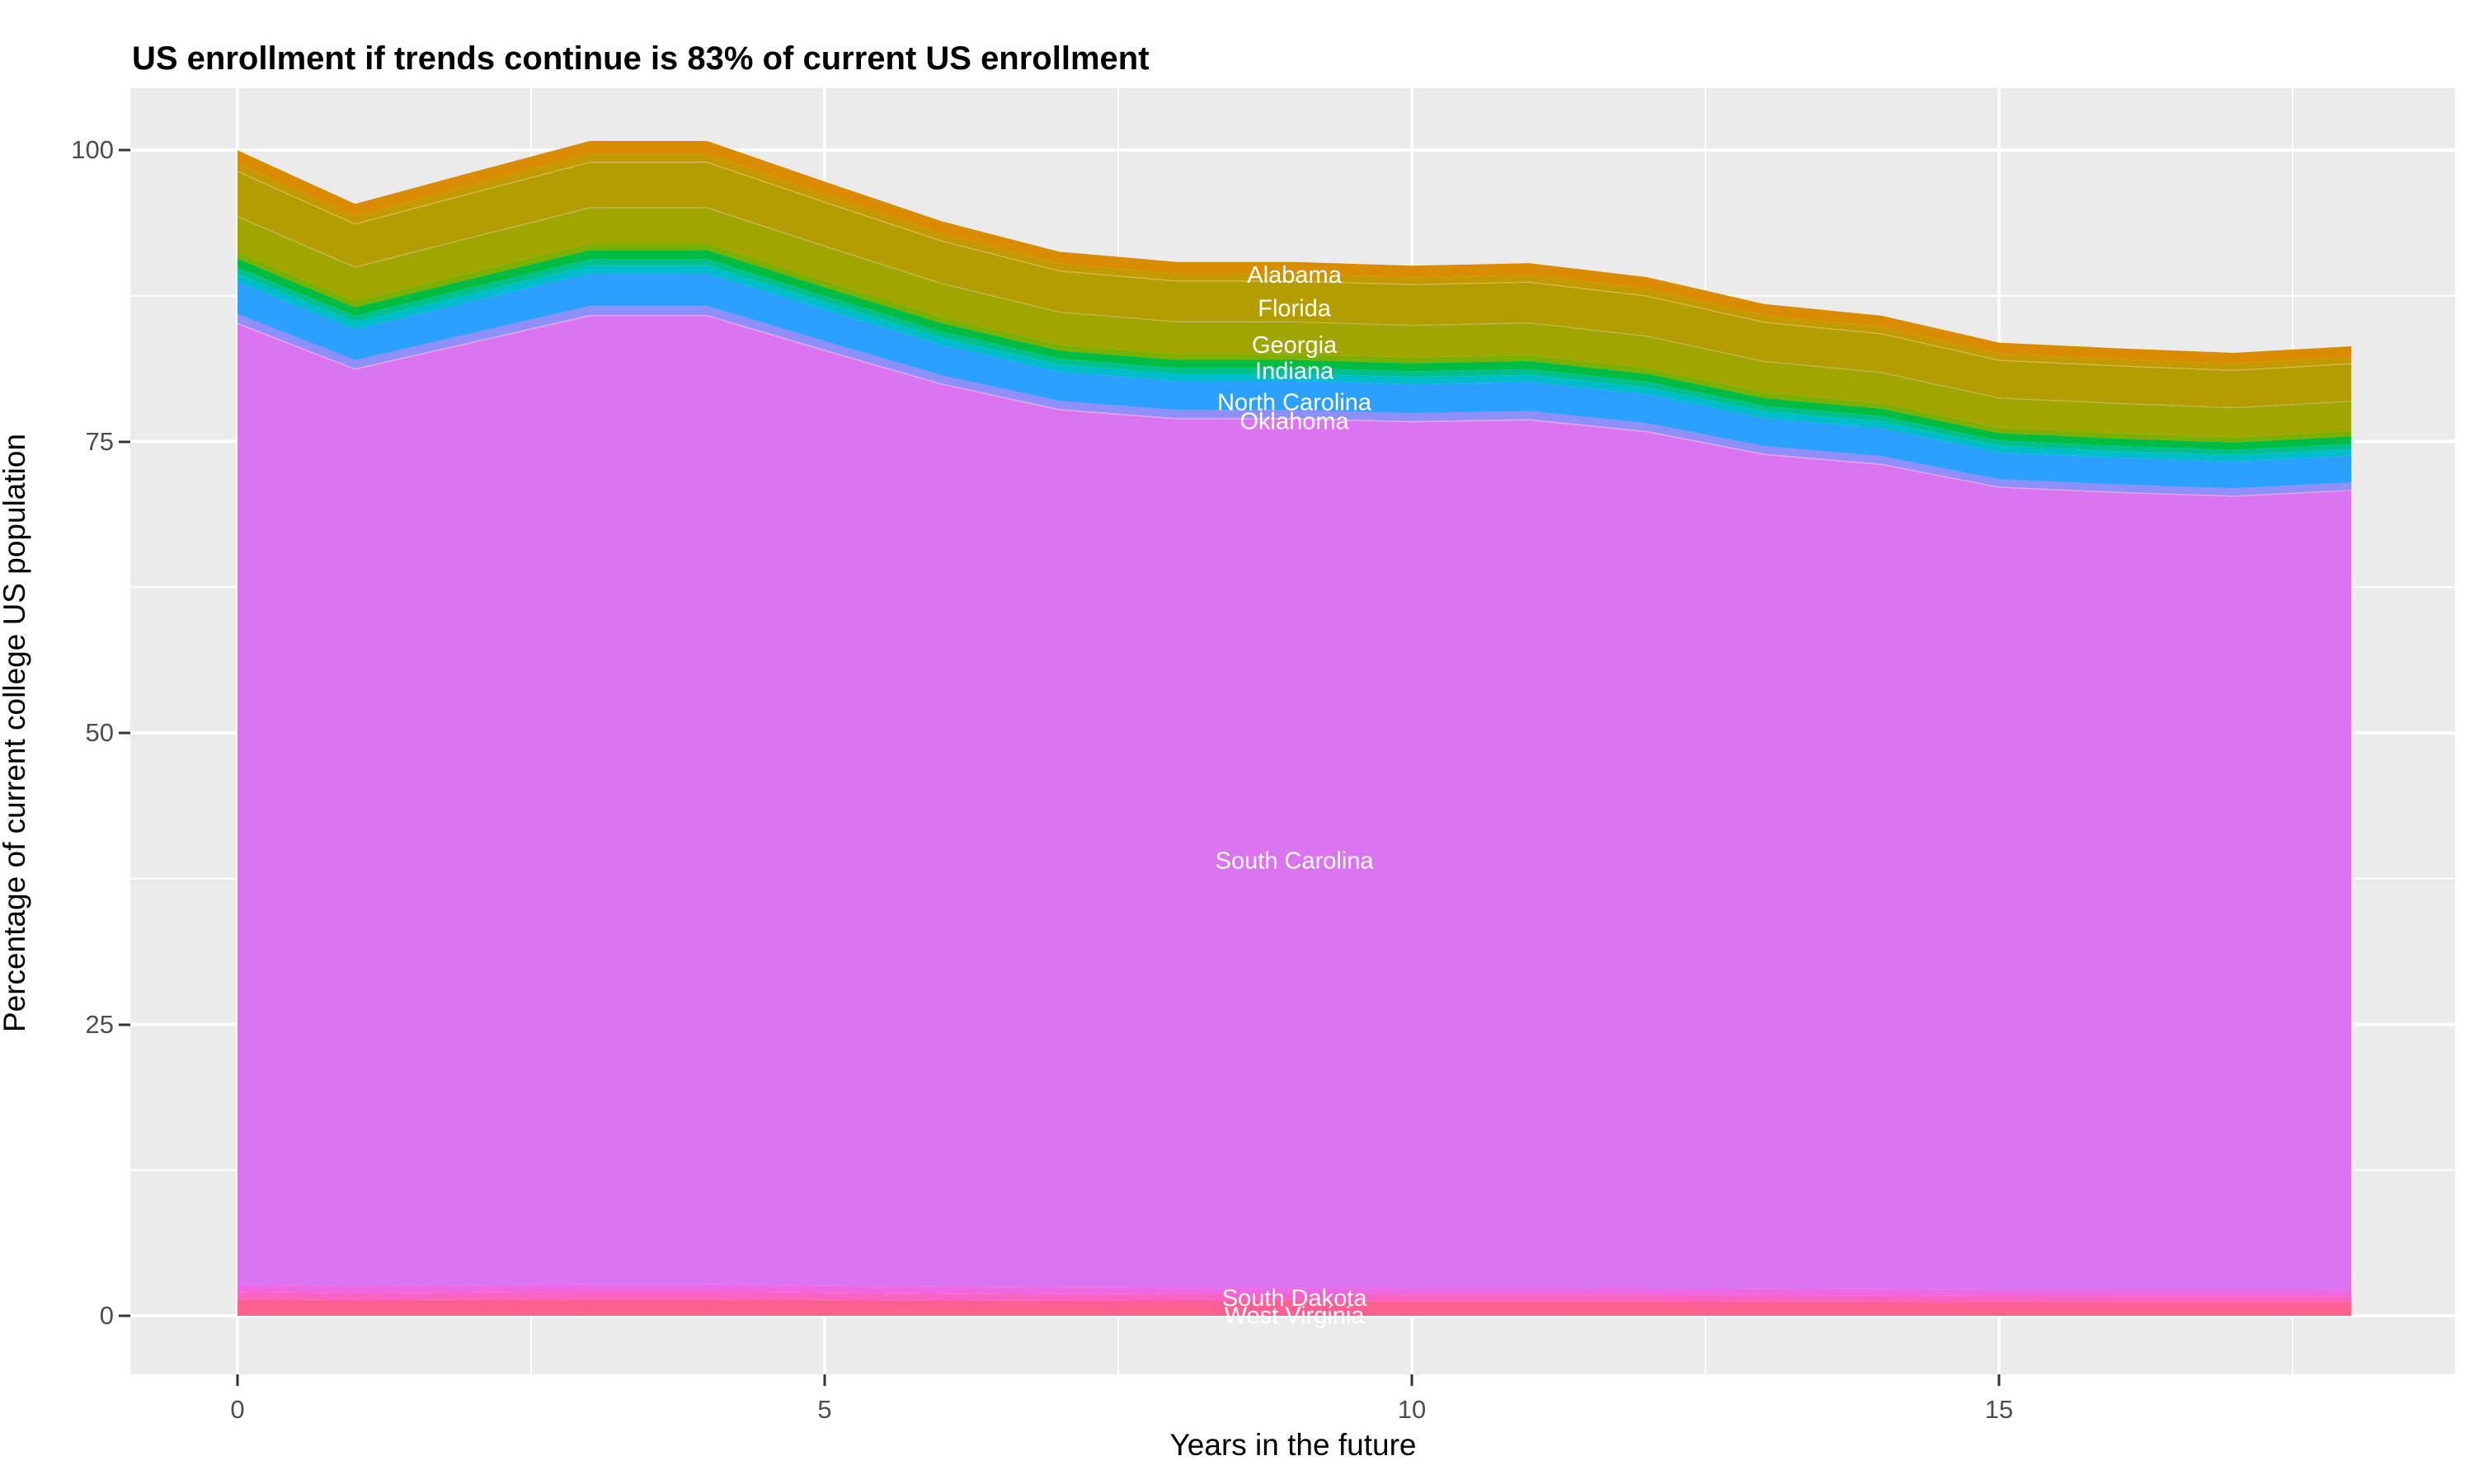 The height and width of the screenshot is (1484, 2474). Describe the element at coordinates (1294, 403) in the screenshot. I see `state-label-north-carolina: North Carolina` at that location.